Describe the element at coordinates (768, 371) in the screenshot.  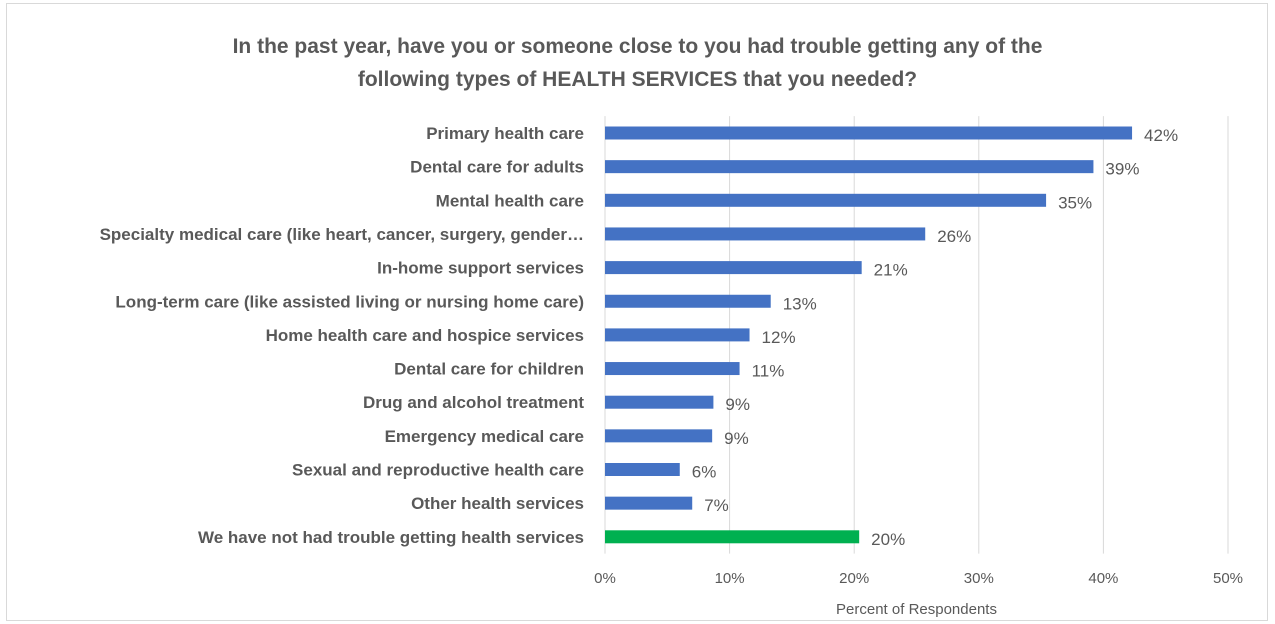
I see `data-label: 11%` at that location.